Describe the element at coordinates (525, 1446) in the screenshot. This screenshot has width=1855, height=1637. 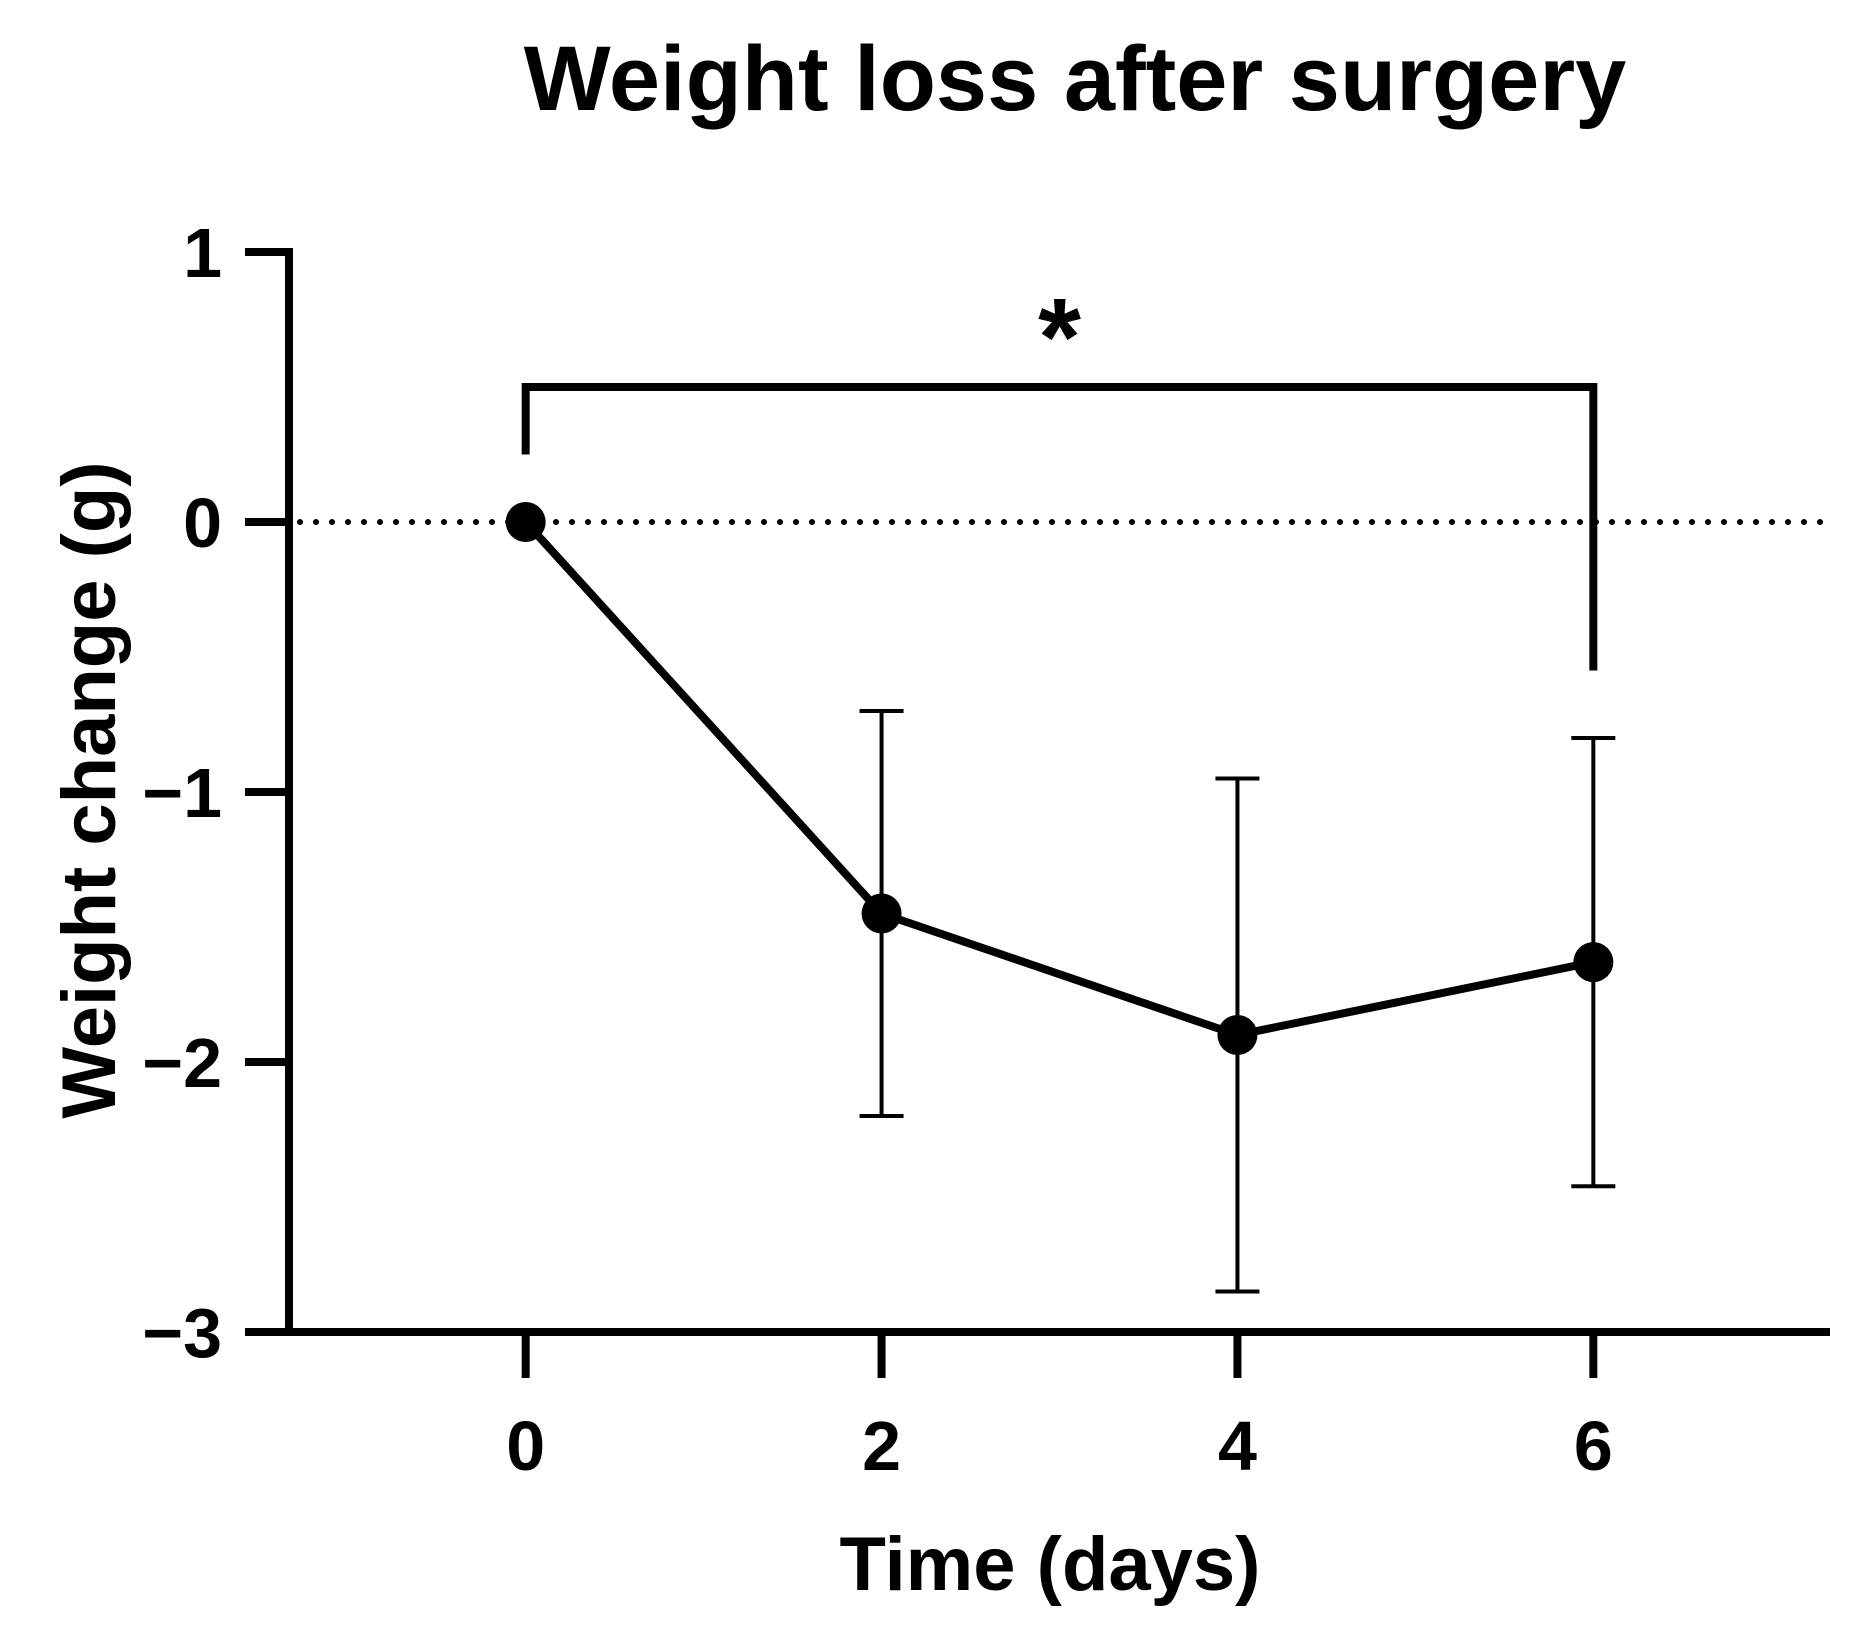
I see `x-tick-label: 0` at that location.